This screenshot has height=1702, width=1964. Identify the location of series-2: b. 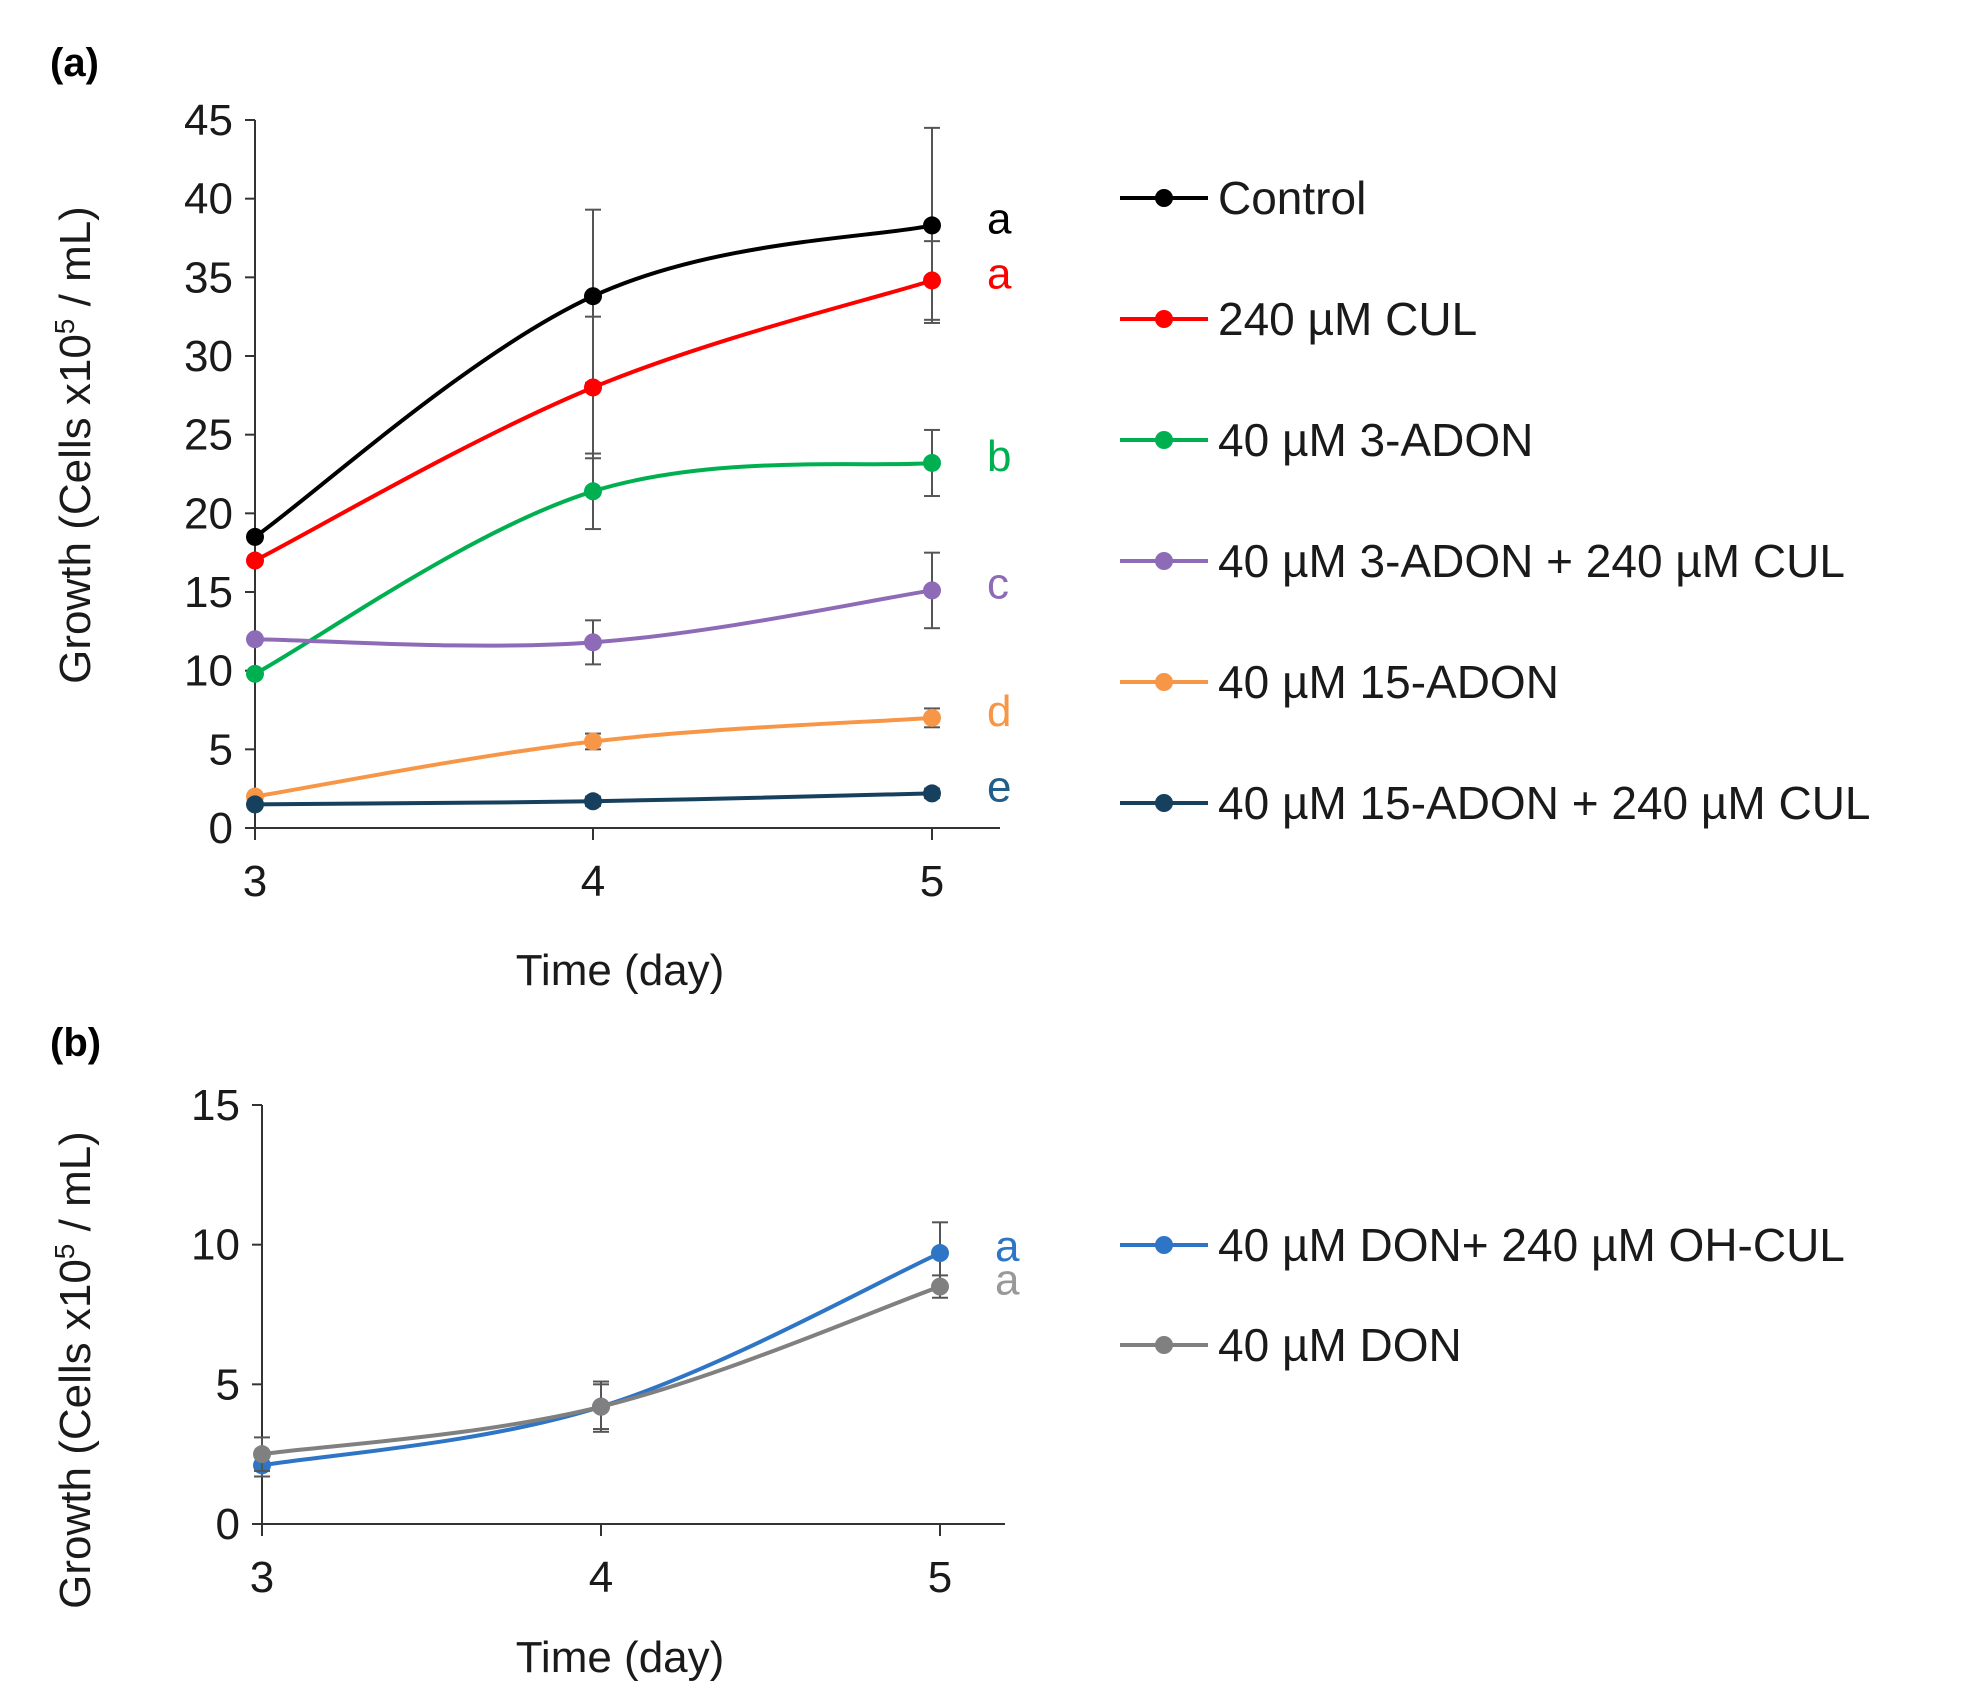
(628, 555).